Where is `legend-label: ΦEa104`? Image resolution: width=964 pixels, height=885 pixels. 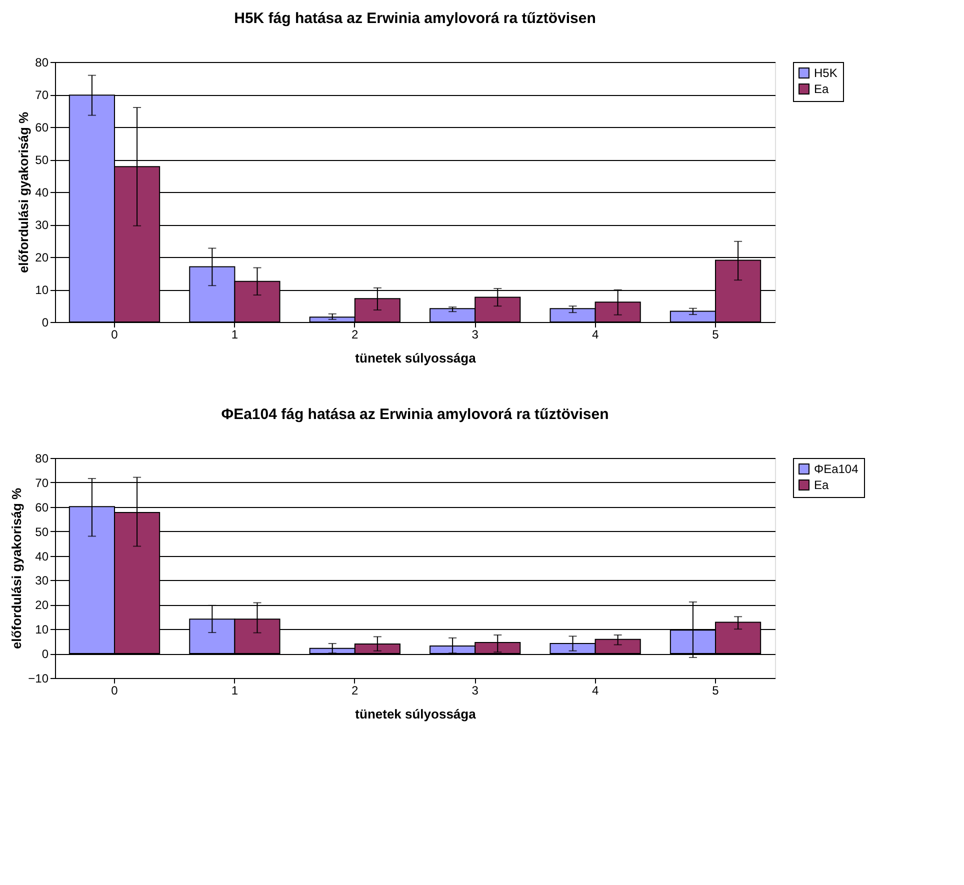 legend-label: ΦEa104 is located at coordinates (836, 469).